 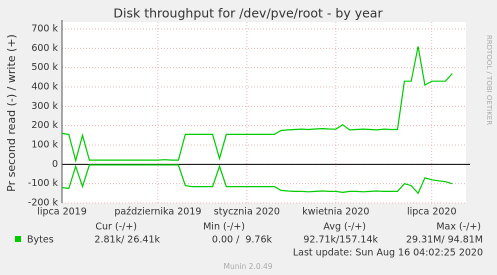 What do you see at coordinates (40, 240) in the screenshot?
I see `legend-label: Bytes` at bounding box center [40, 240].